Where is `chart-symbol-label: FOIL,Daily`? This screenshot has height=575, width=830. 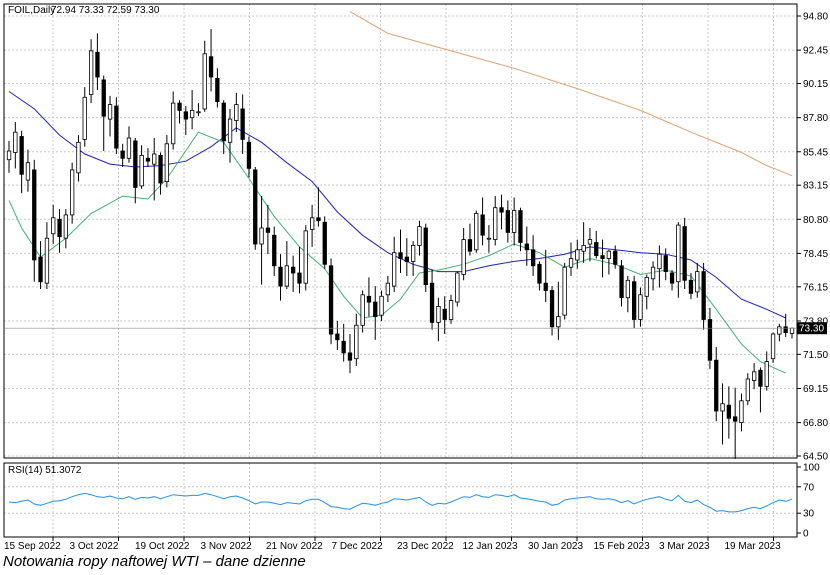 chart-symbol-label: FOIL,Daily is located at coordinates (31, 10).